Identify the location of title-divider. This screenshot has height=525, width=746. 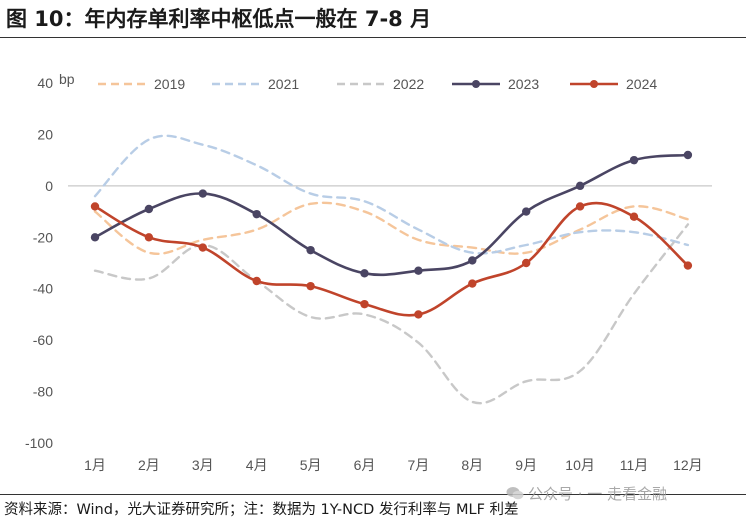
(373, 37).